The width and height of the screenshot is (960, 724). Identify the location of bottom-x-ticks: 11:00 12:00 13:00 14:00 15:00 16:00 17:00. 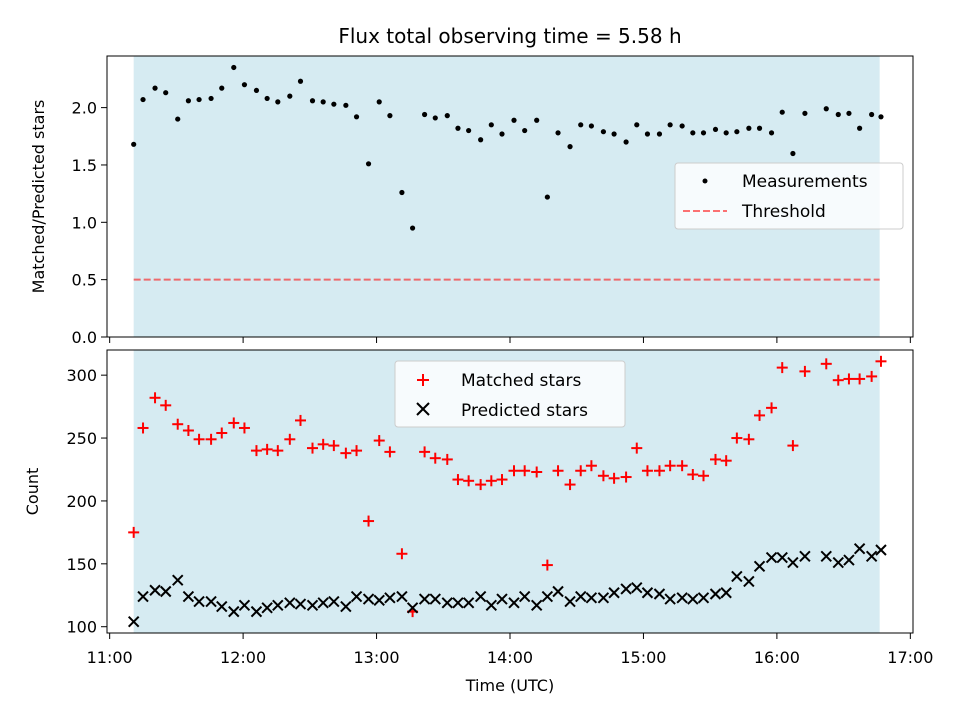
(510, 650).